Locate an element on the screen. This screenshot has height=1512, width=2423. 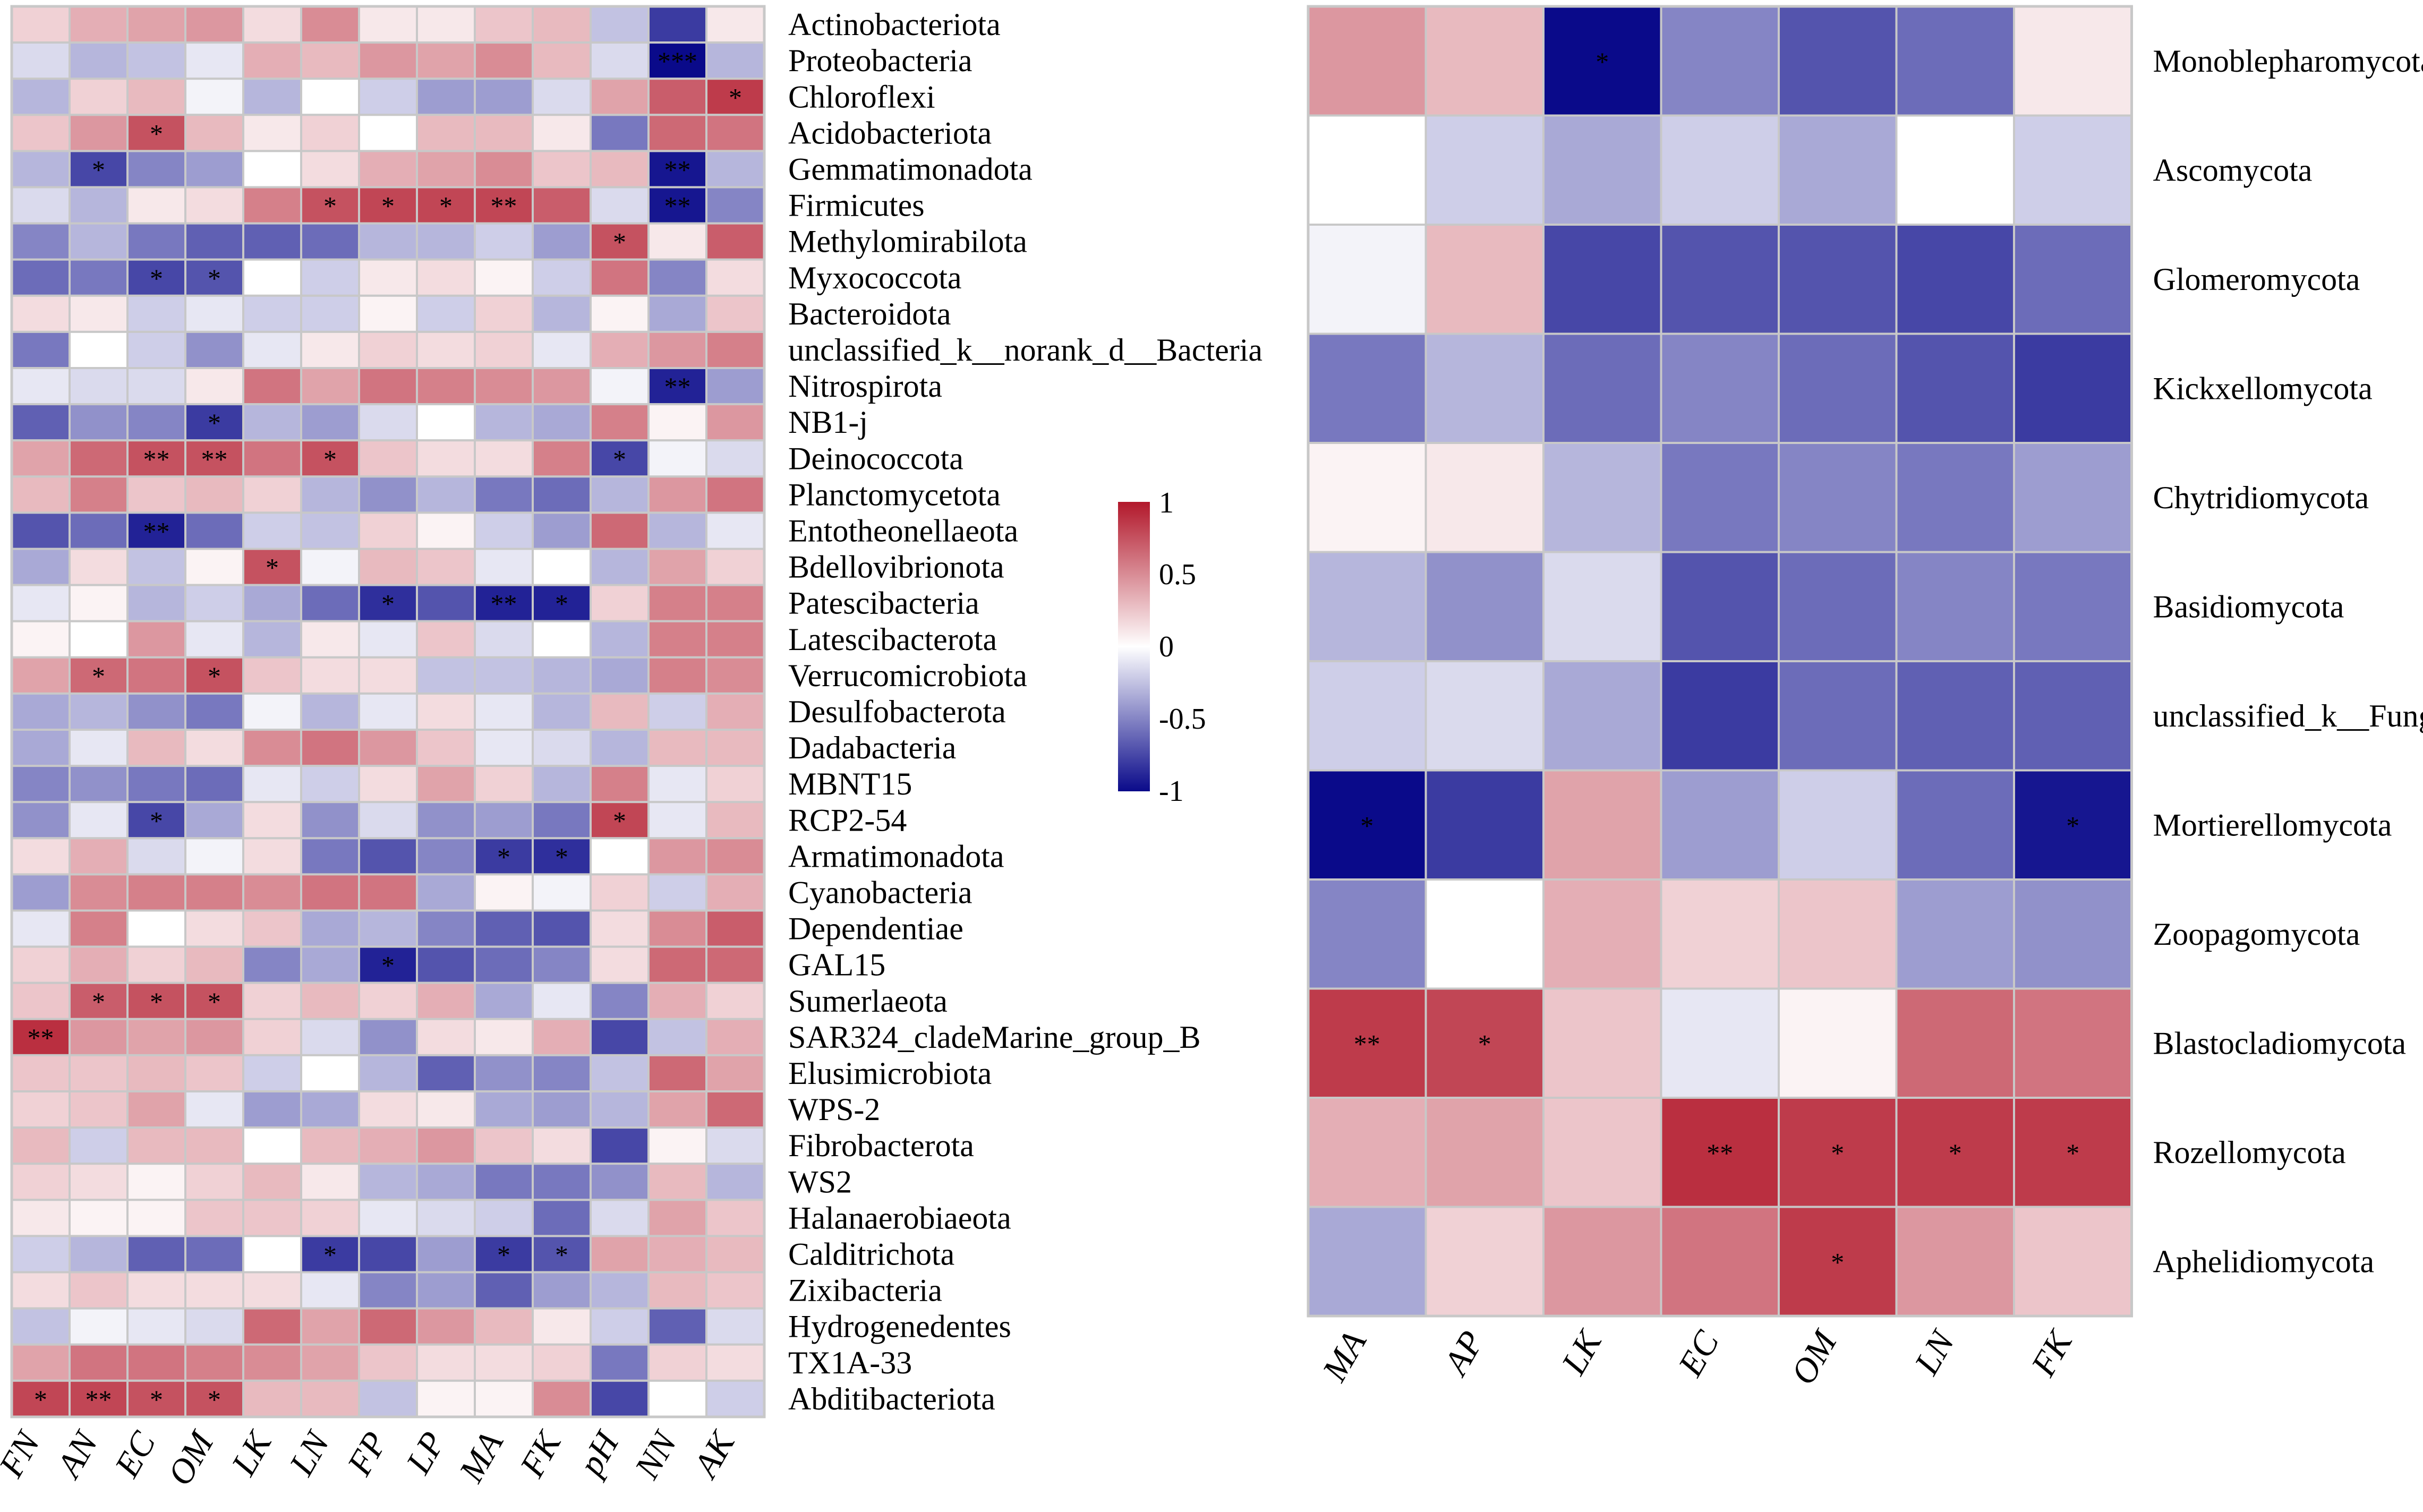
column-label: LN is located at coordinates (309, 1452).